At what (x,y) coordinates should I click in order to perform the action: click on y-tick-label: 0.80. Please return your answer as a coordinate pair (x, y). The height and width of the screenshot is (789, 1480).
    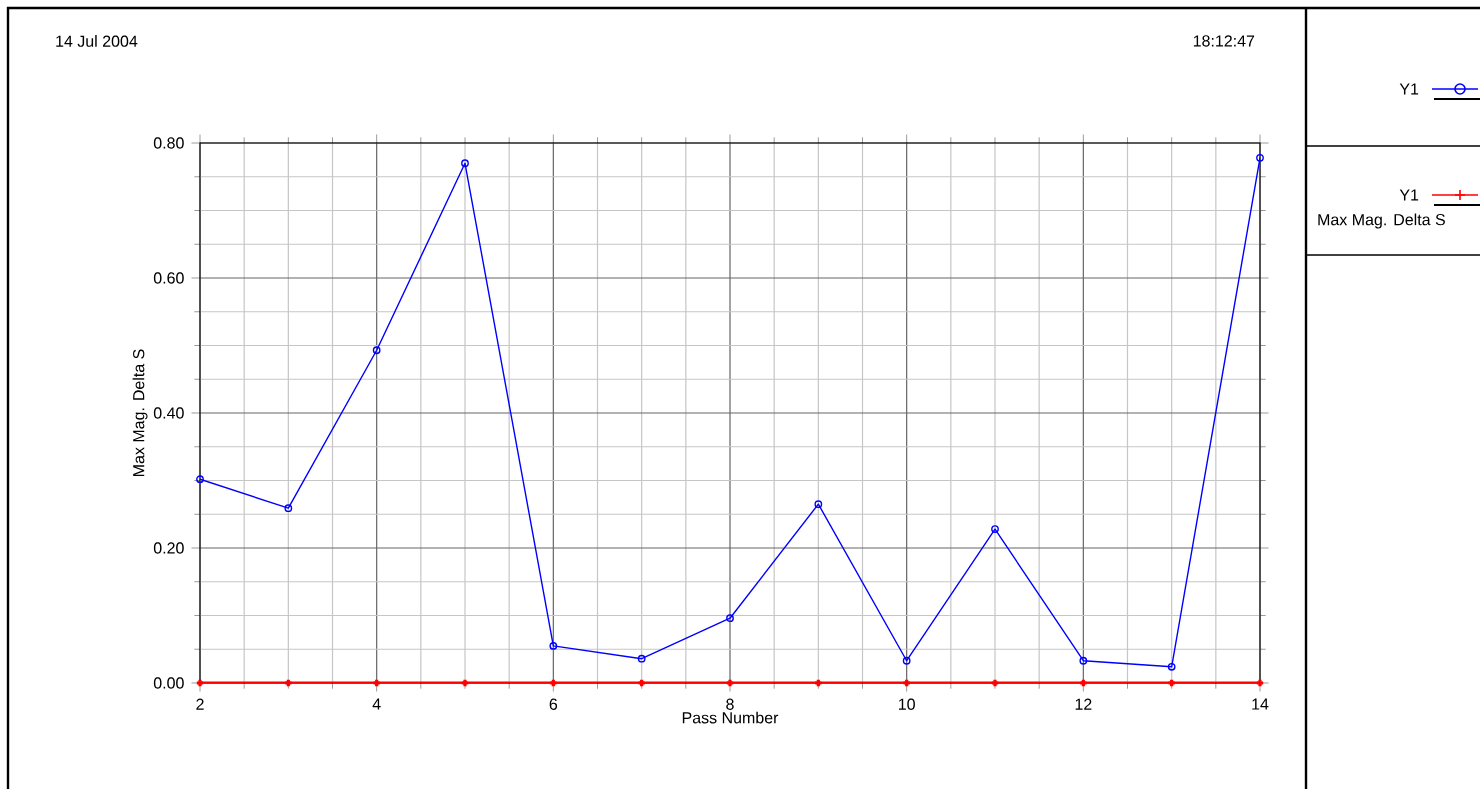
    Looking at the image, I should click on (168, 143).